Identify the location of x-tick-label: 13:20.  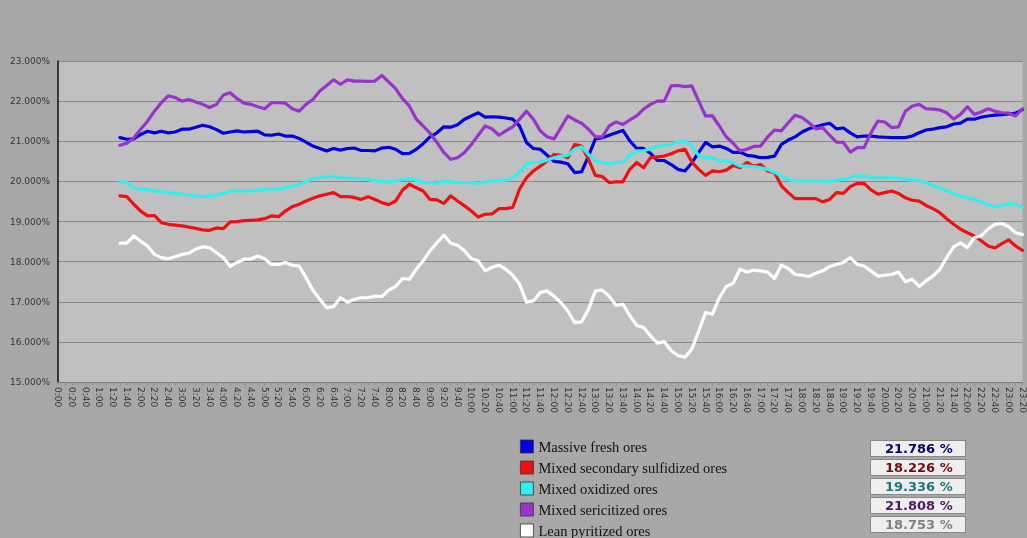
(609, 400).